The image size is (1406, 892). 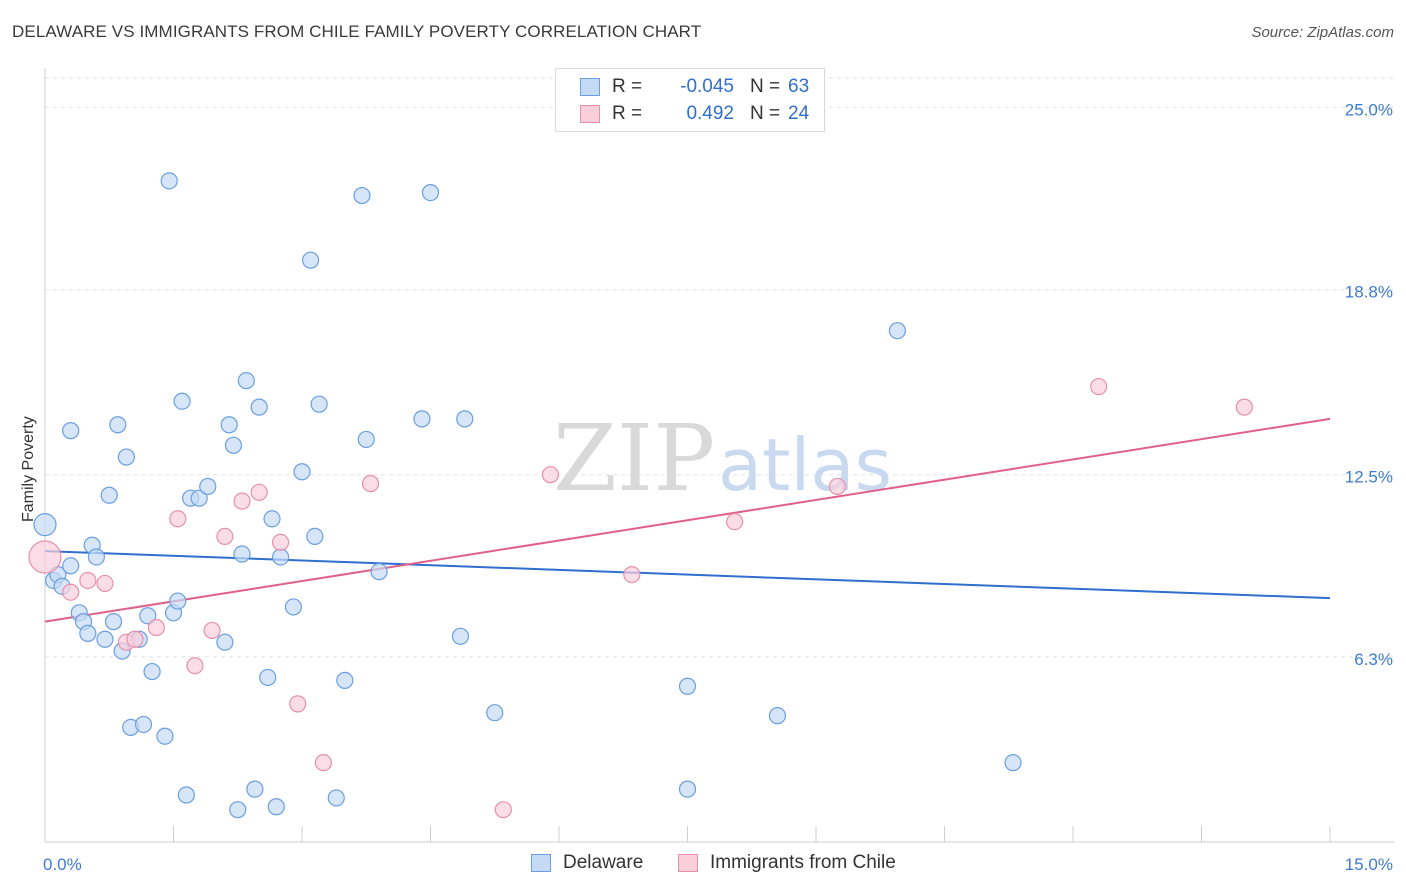 I want to click on legend-row-delaware: R = -0.045 N = 63, so click(x=694, y=87).